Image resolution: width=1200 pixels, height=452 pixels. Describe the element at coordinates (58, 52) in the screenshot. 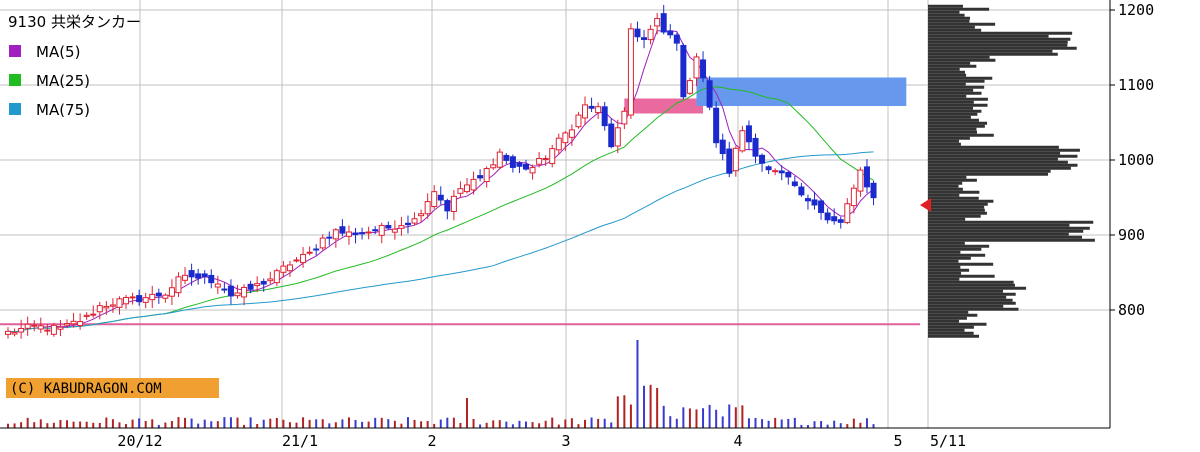

I see `legend-label-ma5: MA(5)` at that location.